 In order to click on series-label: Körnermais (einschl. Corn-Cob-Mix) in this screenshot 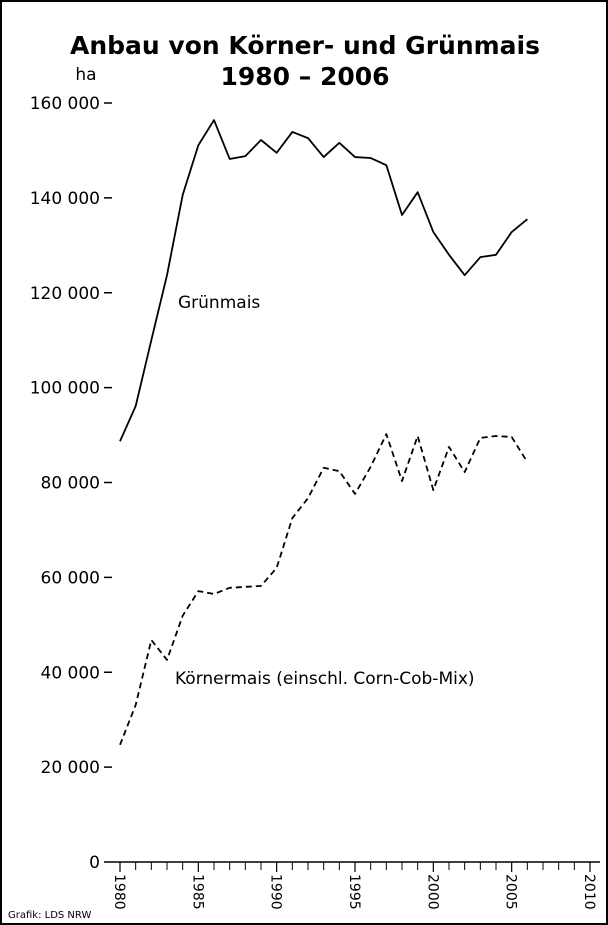, I will do `click(325, 679)`.